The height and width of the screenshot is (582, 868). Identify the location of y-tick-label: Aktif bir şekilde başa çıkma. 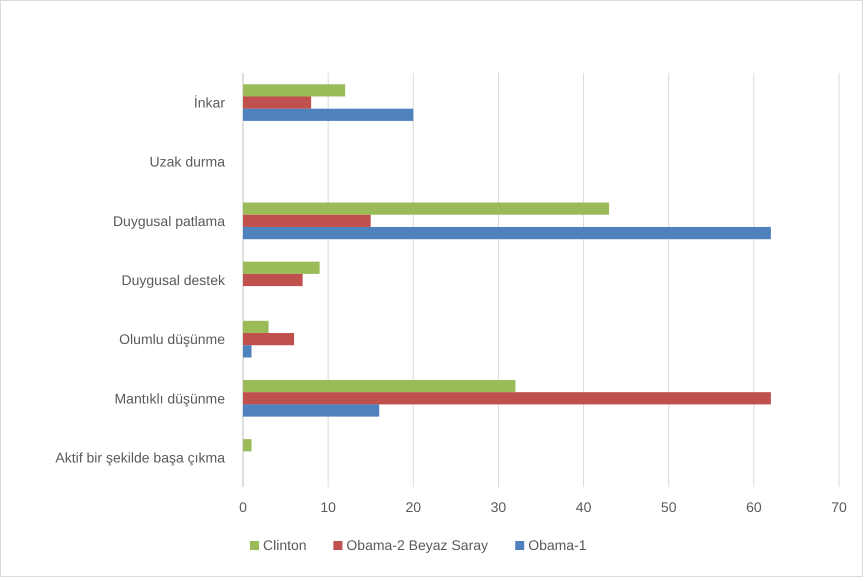
(140, 457).